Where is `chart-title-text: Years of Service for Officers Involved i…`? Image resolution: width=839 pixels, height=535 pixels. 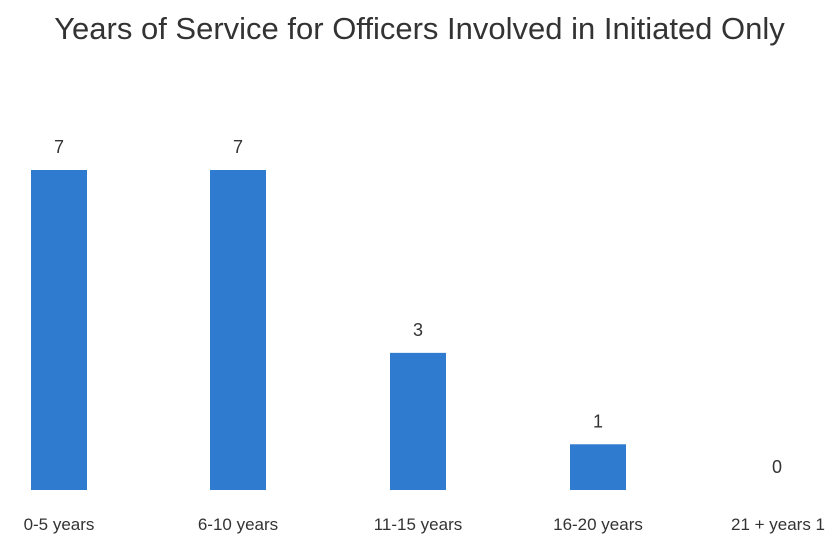 chart-title-text: Years of Service for Officers Involved i… is located at coordinates (419, 28).